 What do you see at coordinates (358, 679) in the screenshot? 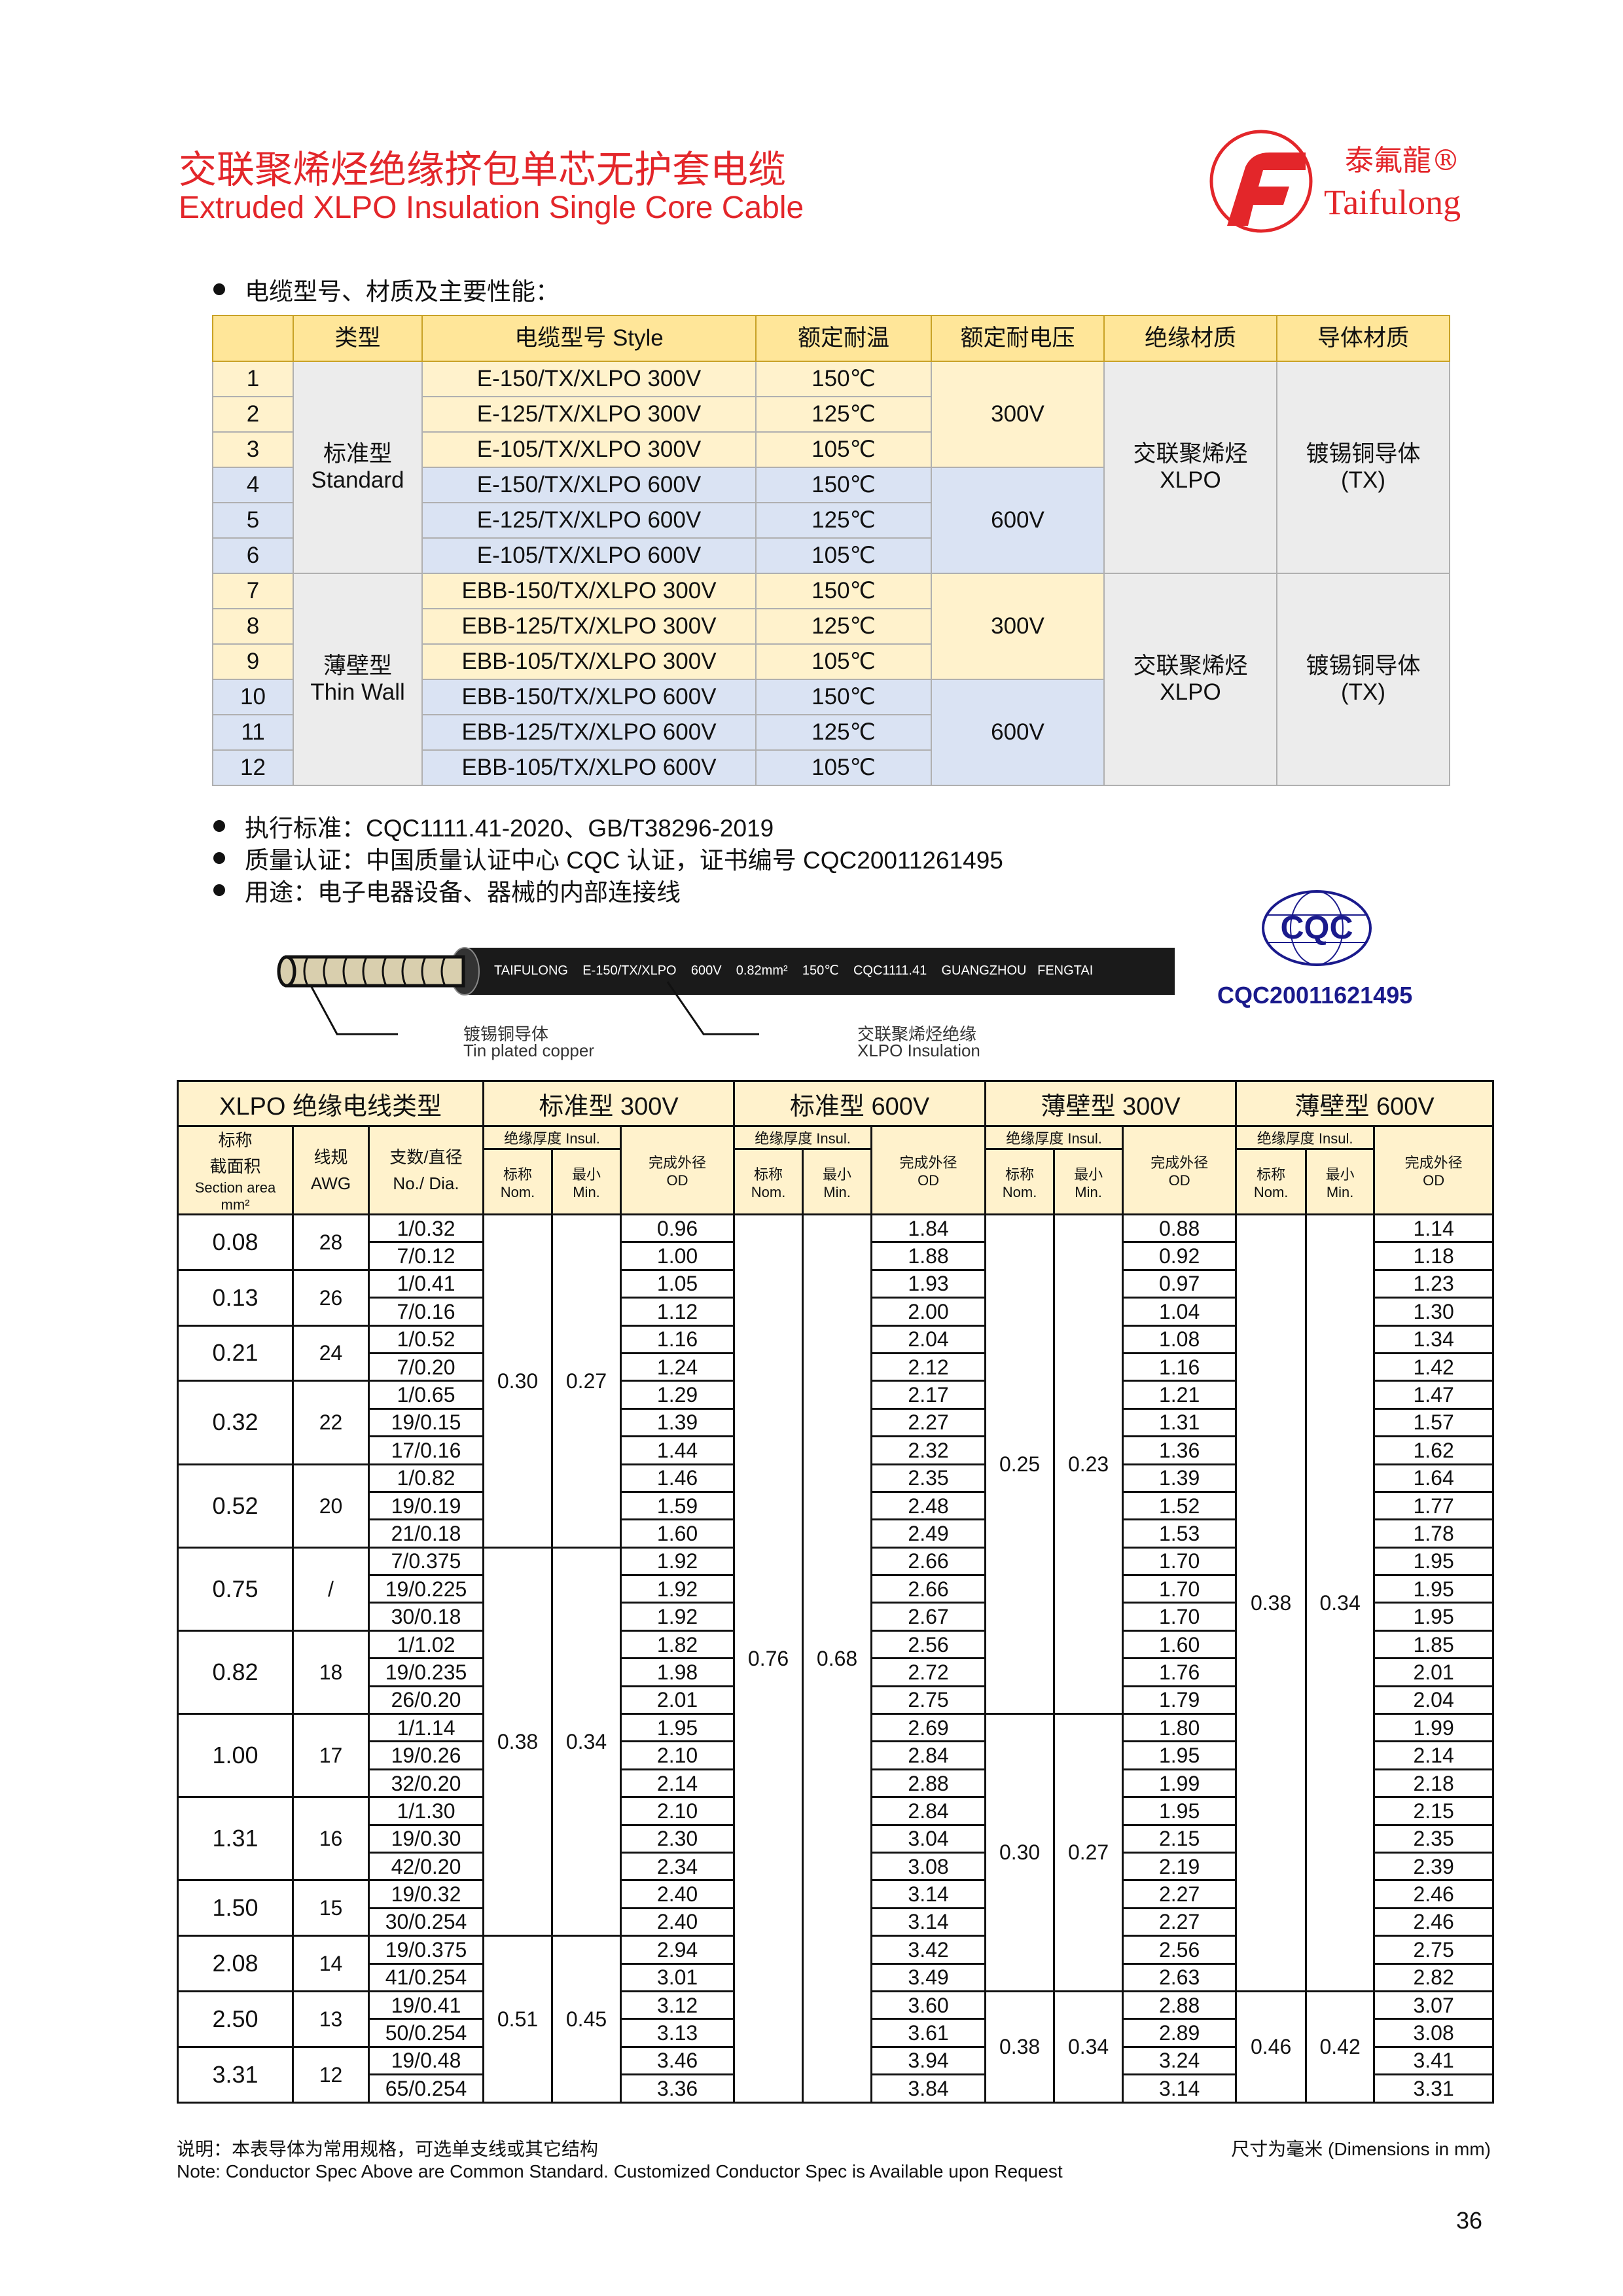
I see `cable-type: 薄壁型 Thin Wall` at bounding box center [358, 679].